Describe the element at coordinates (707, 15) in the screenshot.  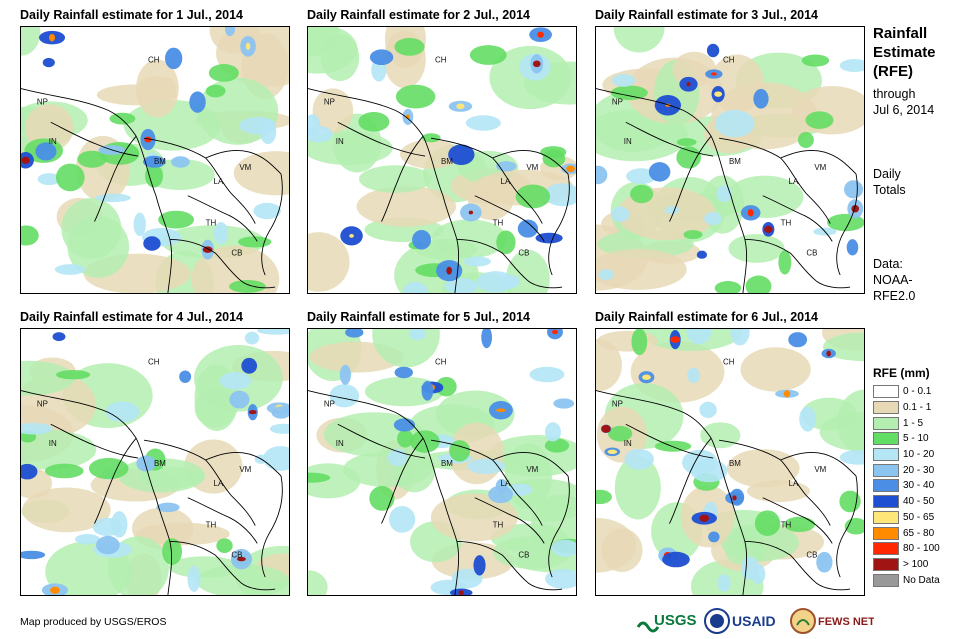
I see `panel-title: Daily Rainfall estimate for 3 Jul., 2014` at that location.